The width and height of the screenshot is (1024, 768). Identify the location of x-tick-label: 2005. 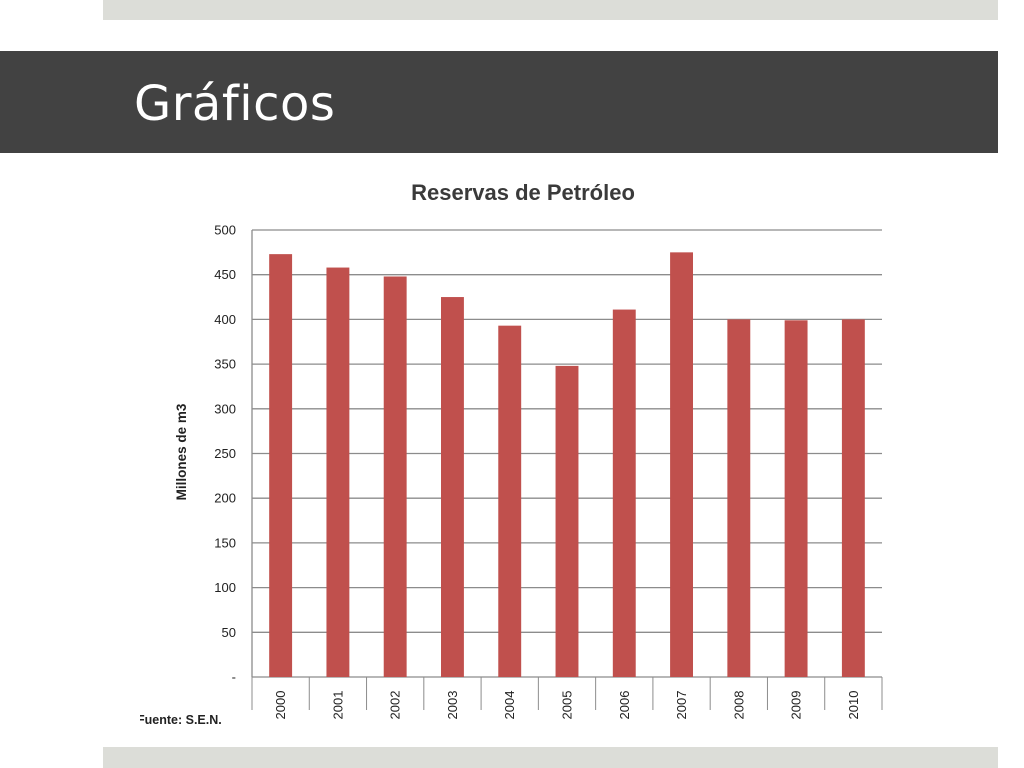
(567, 705).